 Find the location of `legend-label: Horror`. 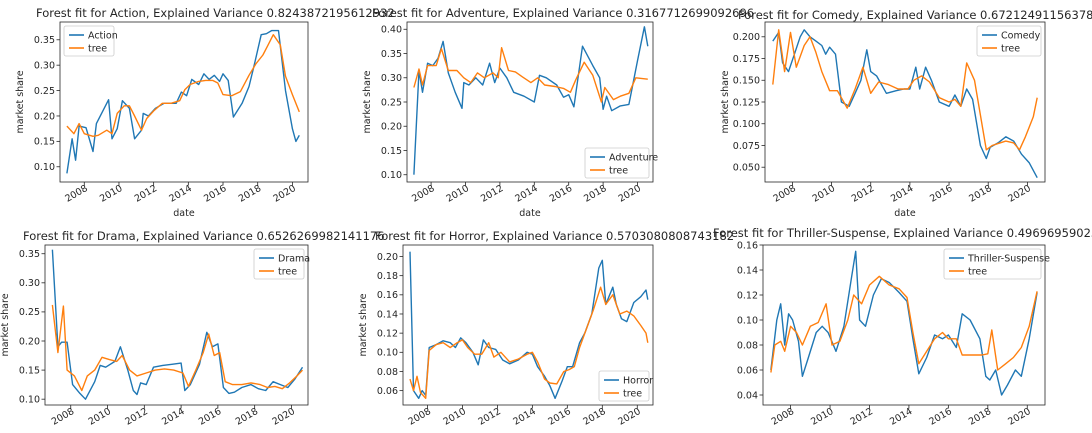

legend-label: Horror is located at coordinates (638, 380).